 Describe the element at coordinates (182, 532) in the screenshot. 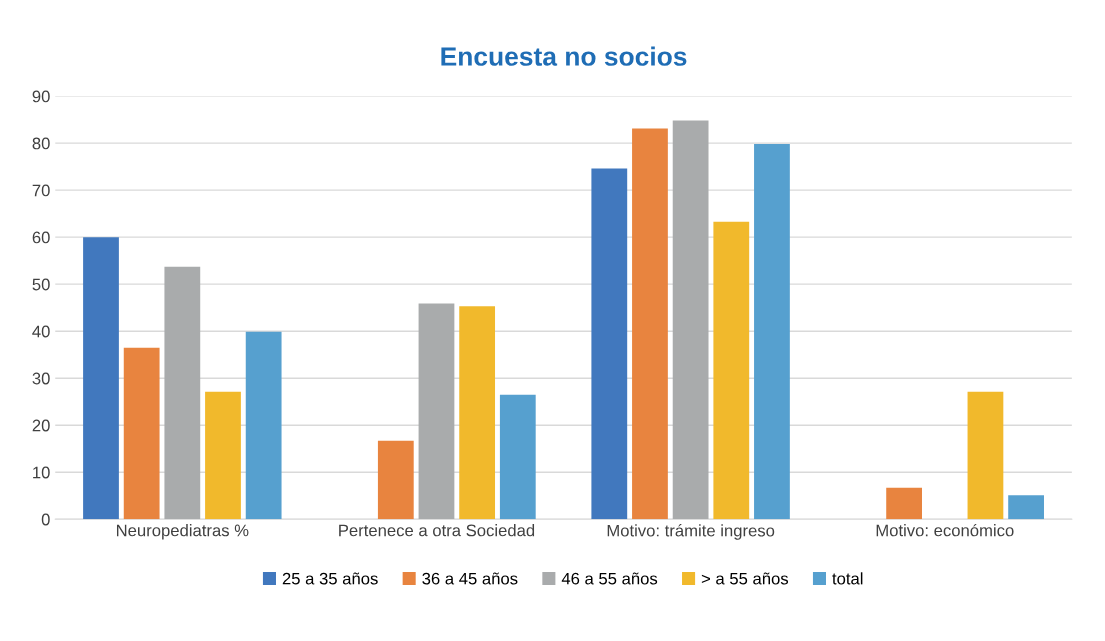

I see `x-tick-label: Neuropediatras %` at that location.